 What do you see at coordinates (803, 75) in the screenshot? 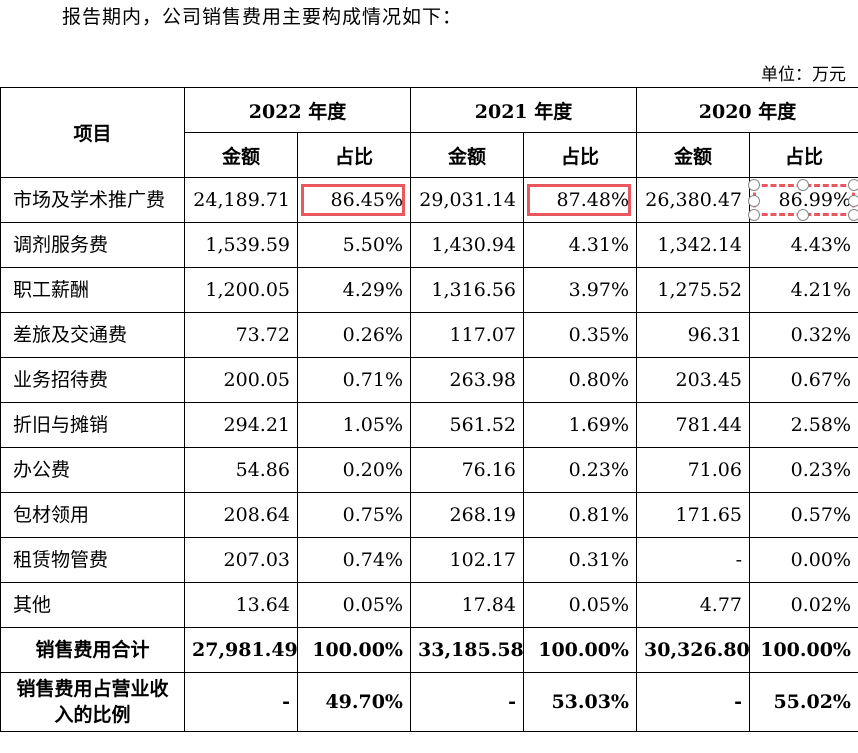
I see `unit-label: 单位：万元` at bounding box center [803, 75].